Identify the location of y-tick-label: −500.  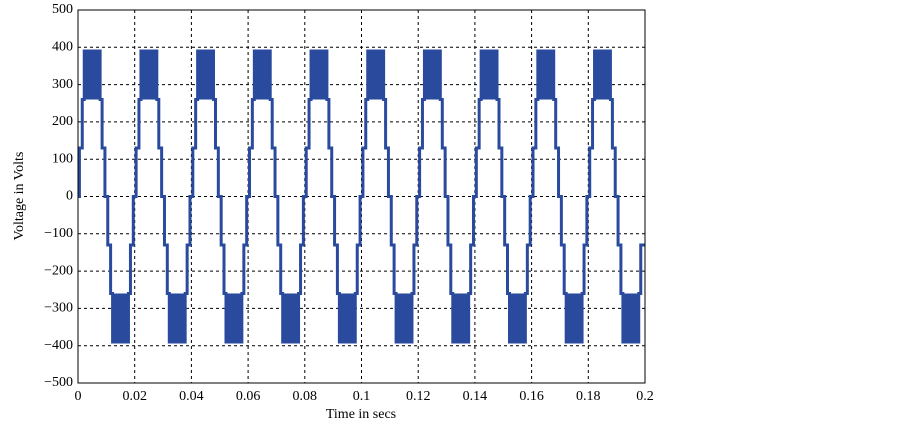
(58, 382).